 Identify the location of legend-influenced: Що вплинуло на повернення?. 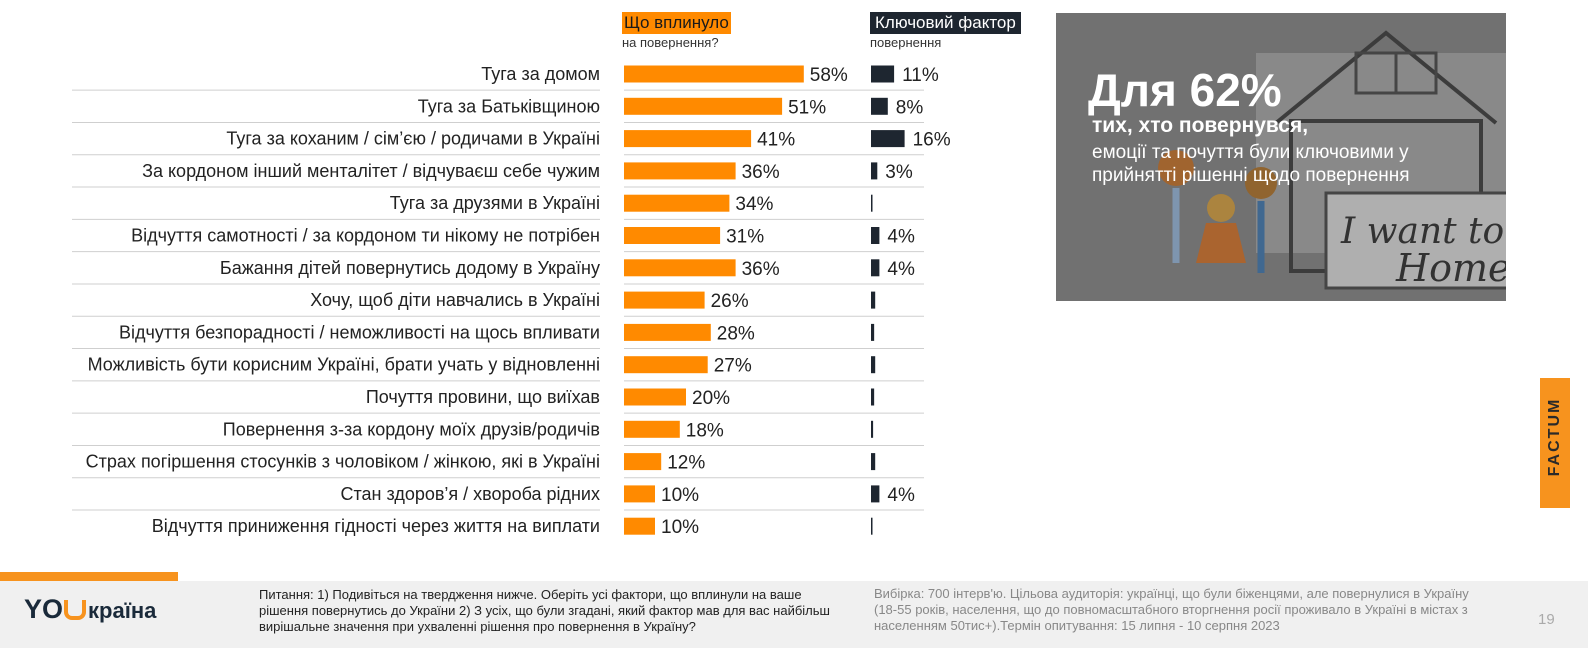
(676, 31).